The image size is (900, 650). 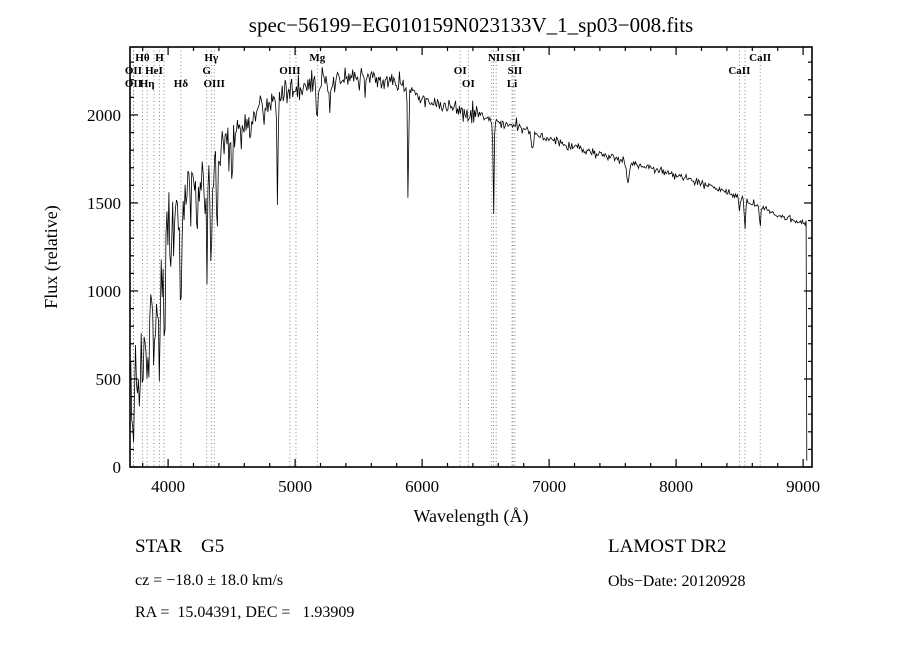 I want to click on line-label: Li, so click(x=512, y=84).